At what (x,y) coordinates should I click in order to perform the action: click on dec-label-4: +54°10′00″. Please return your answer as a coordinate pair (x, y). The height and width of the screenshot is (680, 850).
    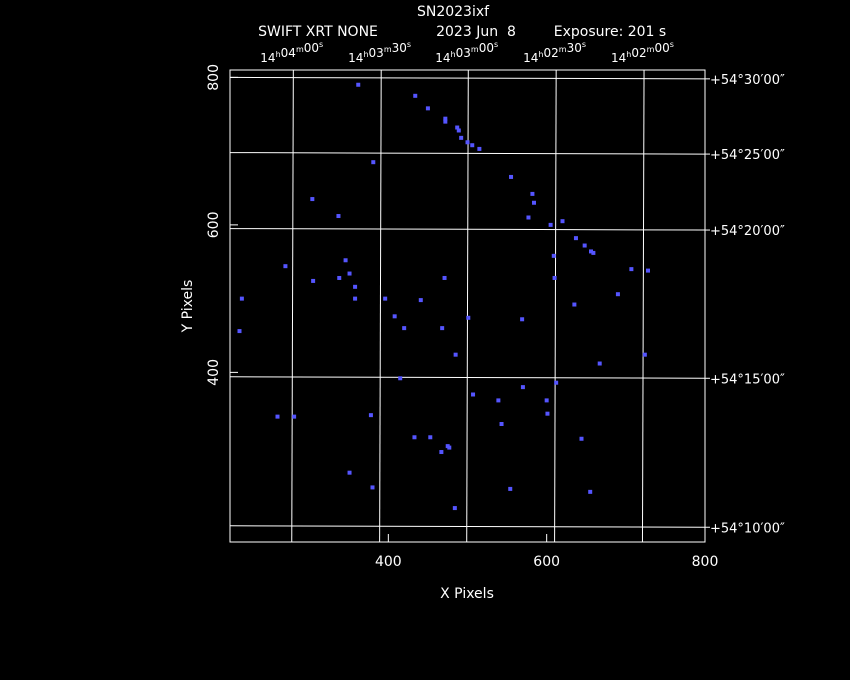
    Looking at the image, I should click on (747, 528).